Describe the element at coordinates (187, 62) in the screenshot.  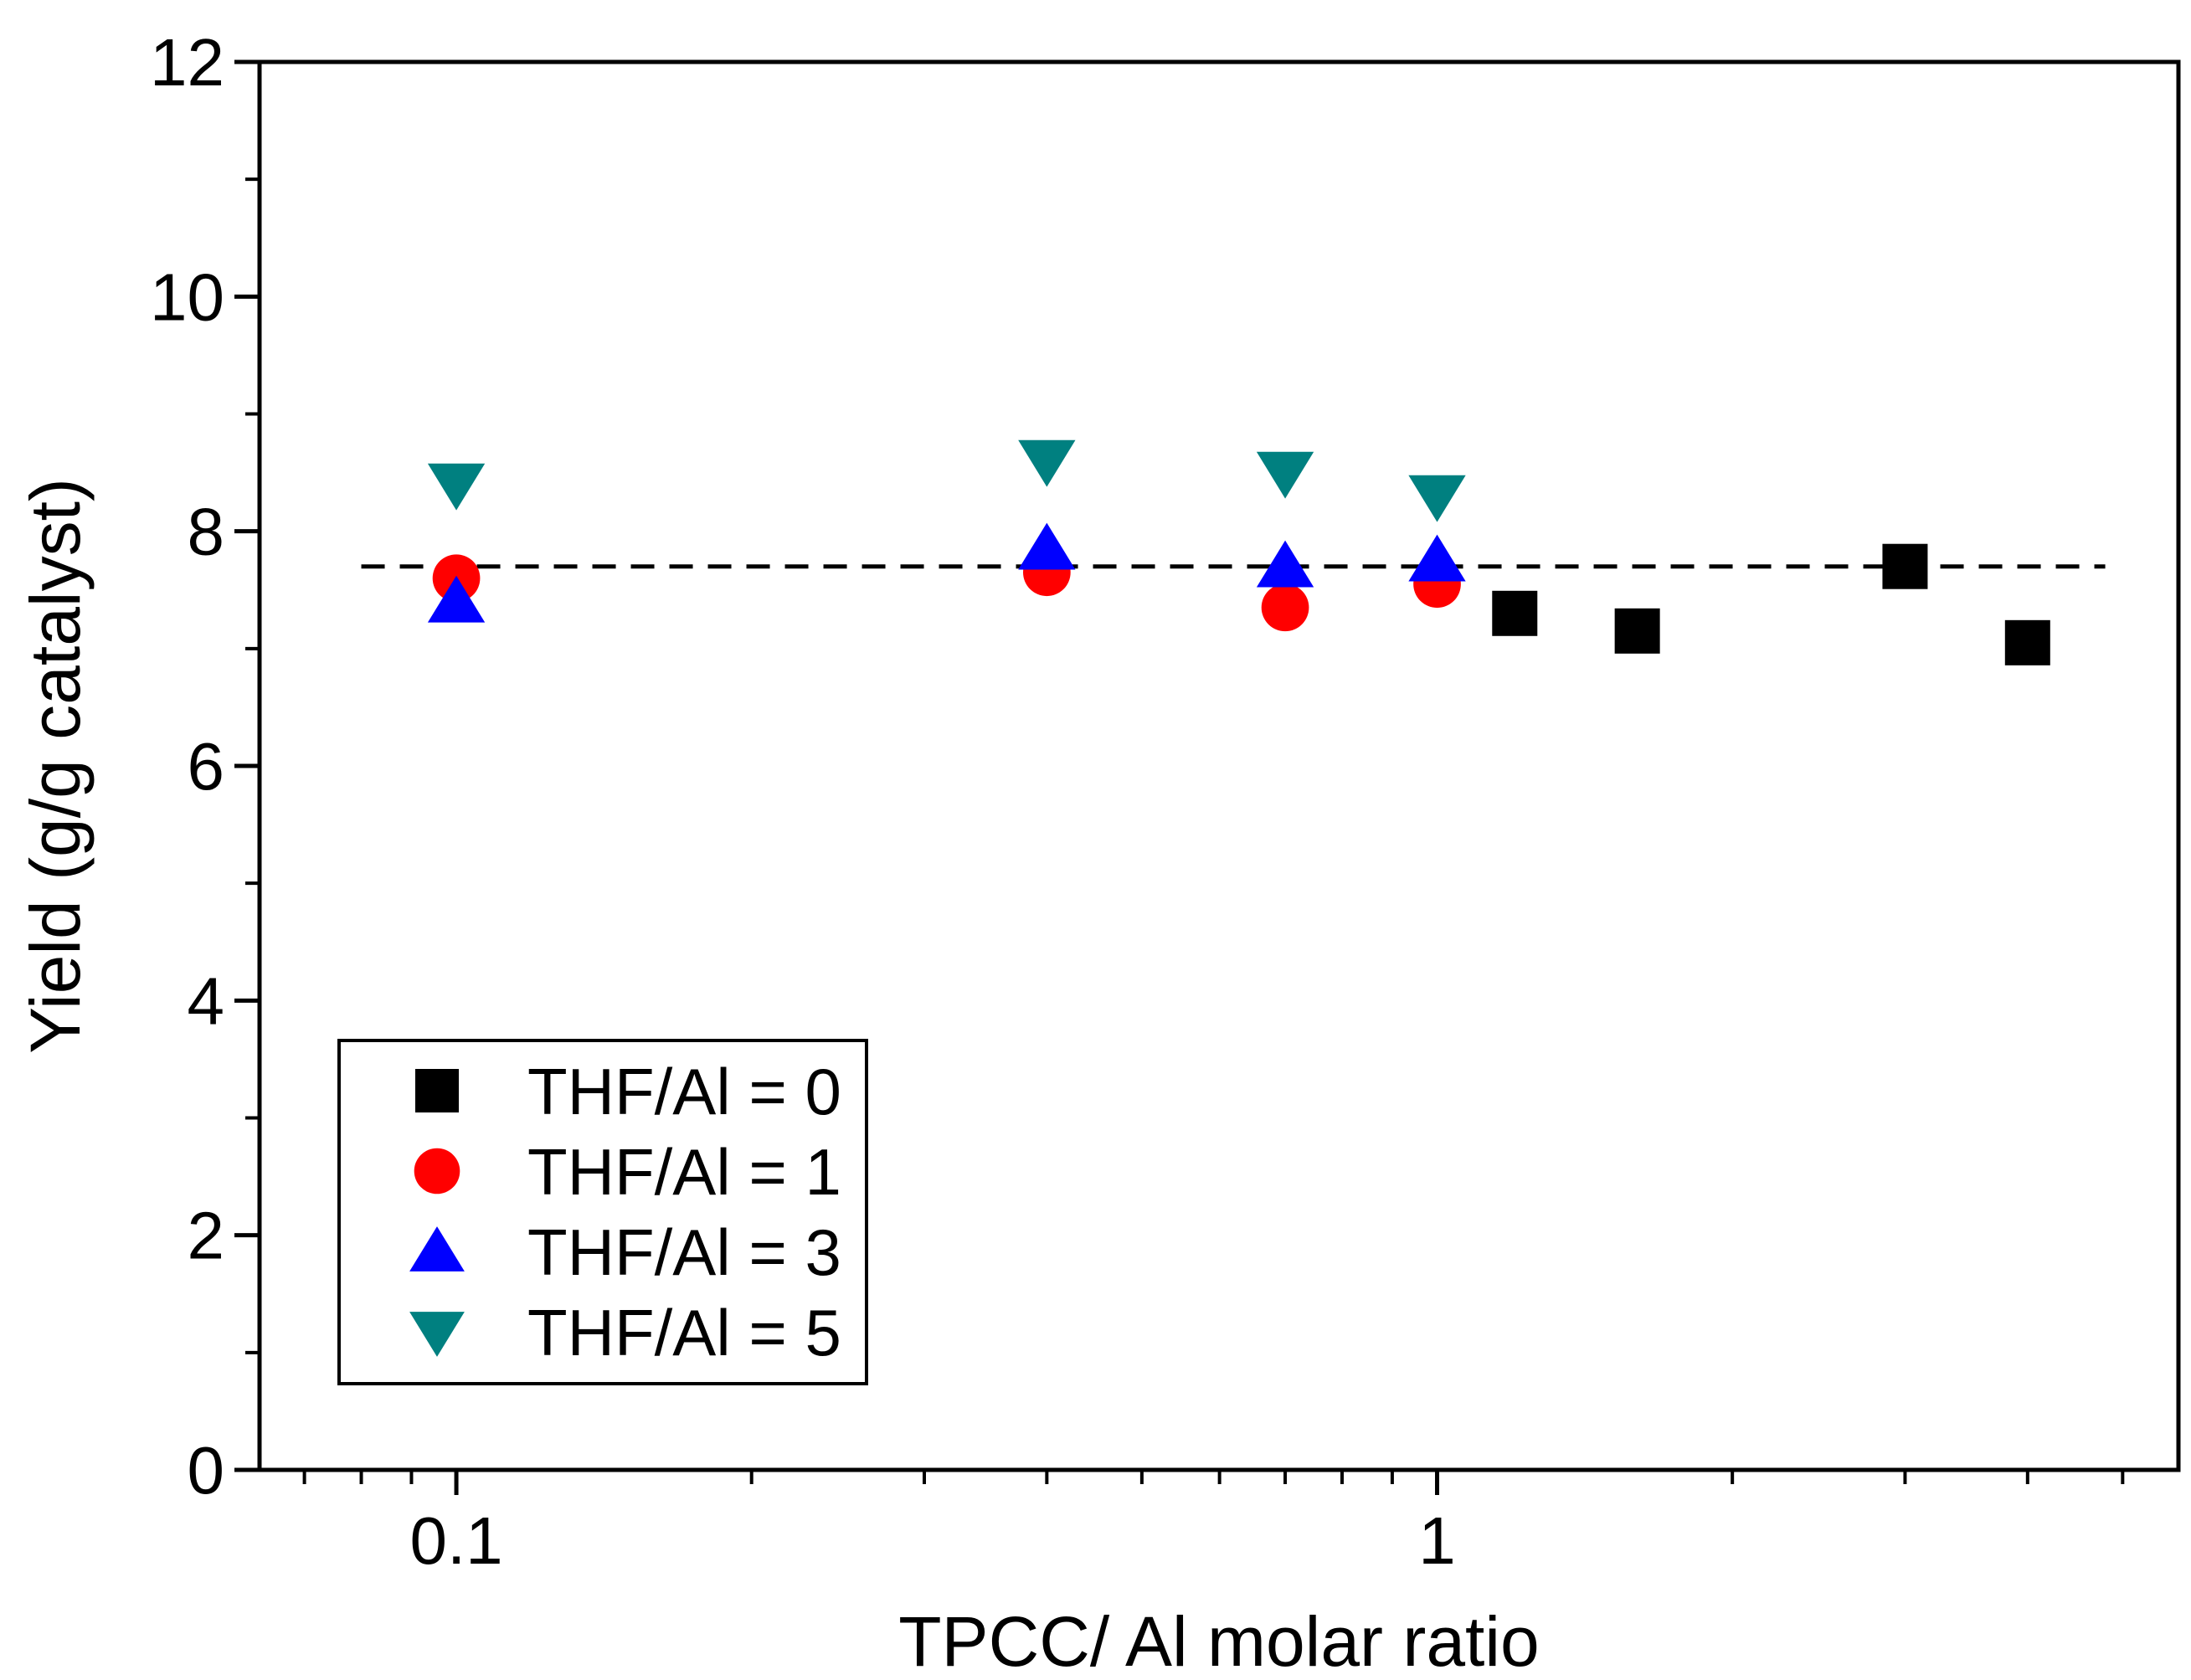
I see `y-tick-label: 12` at that location.